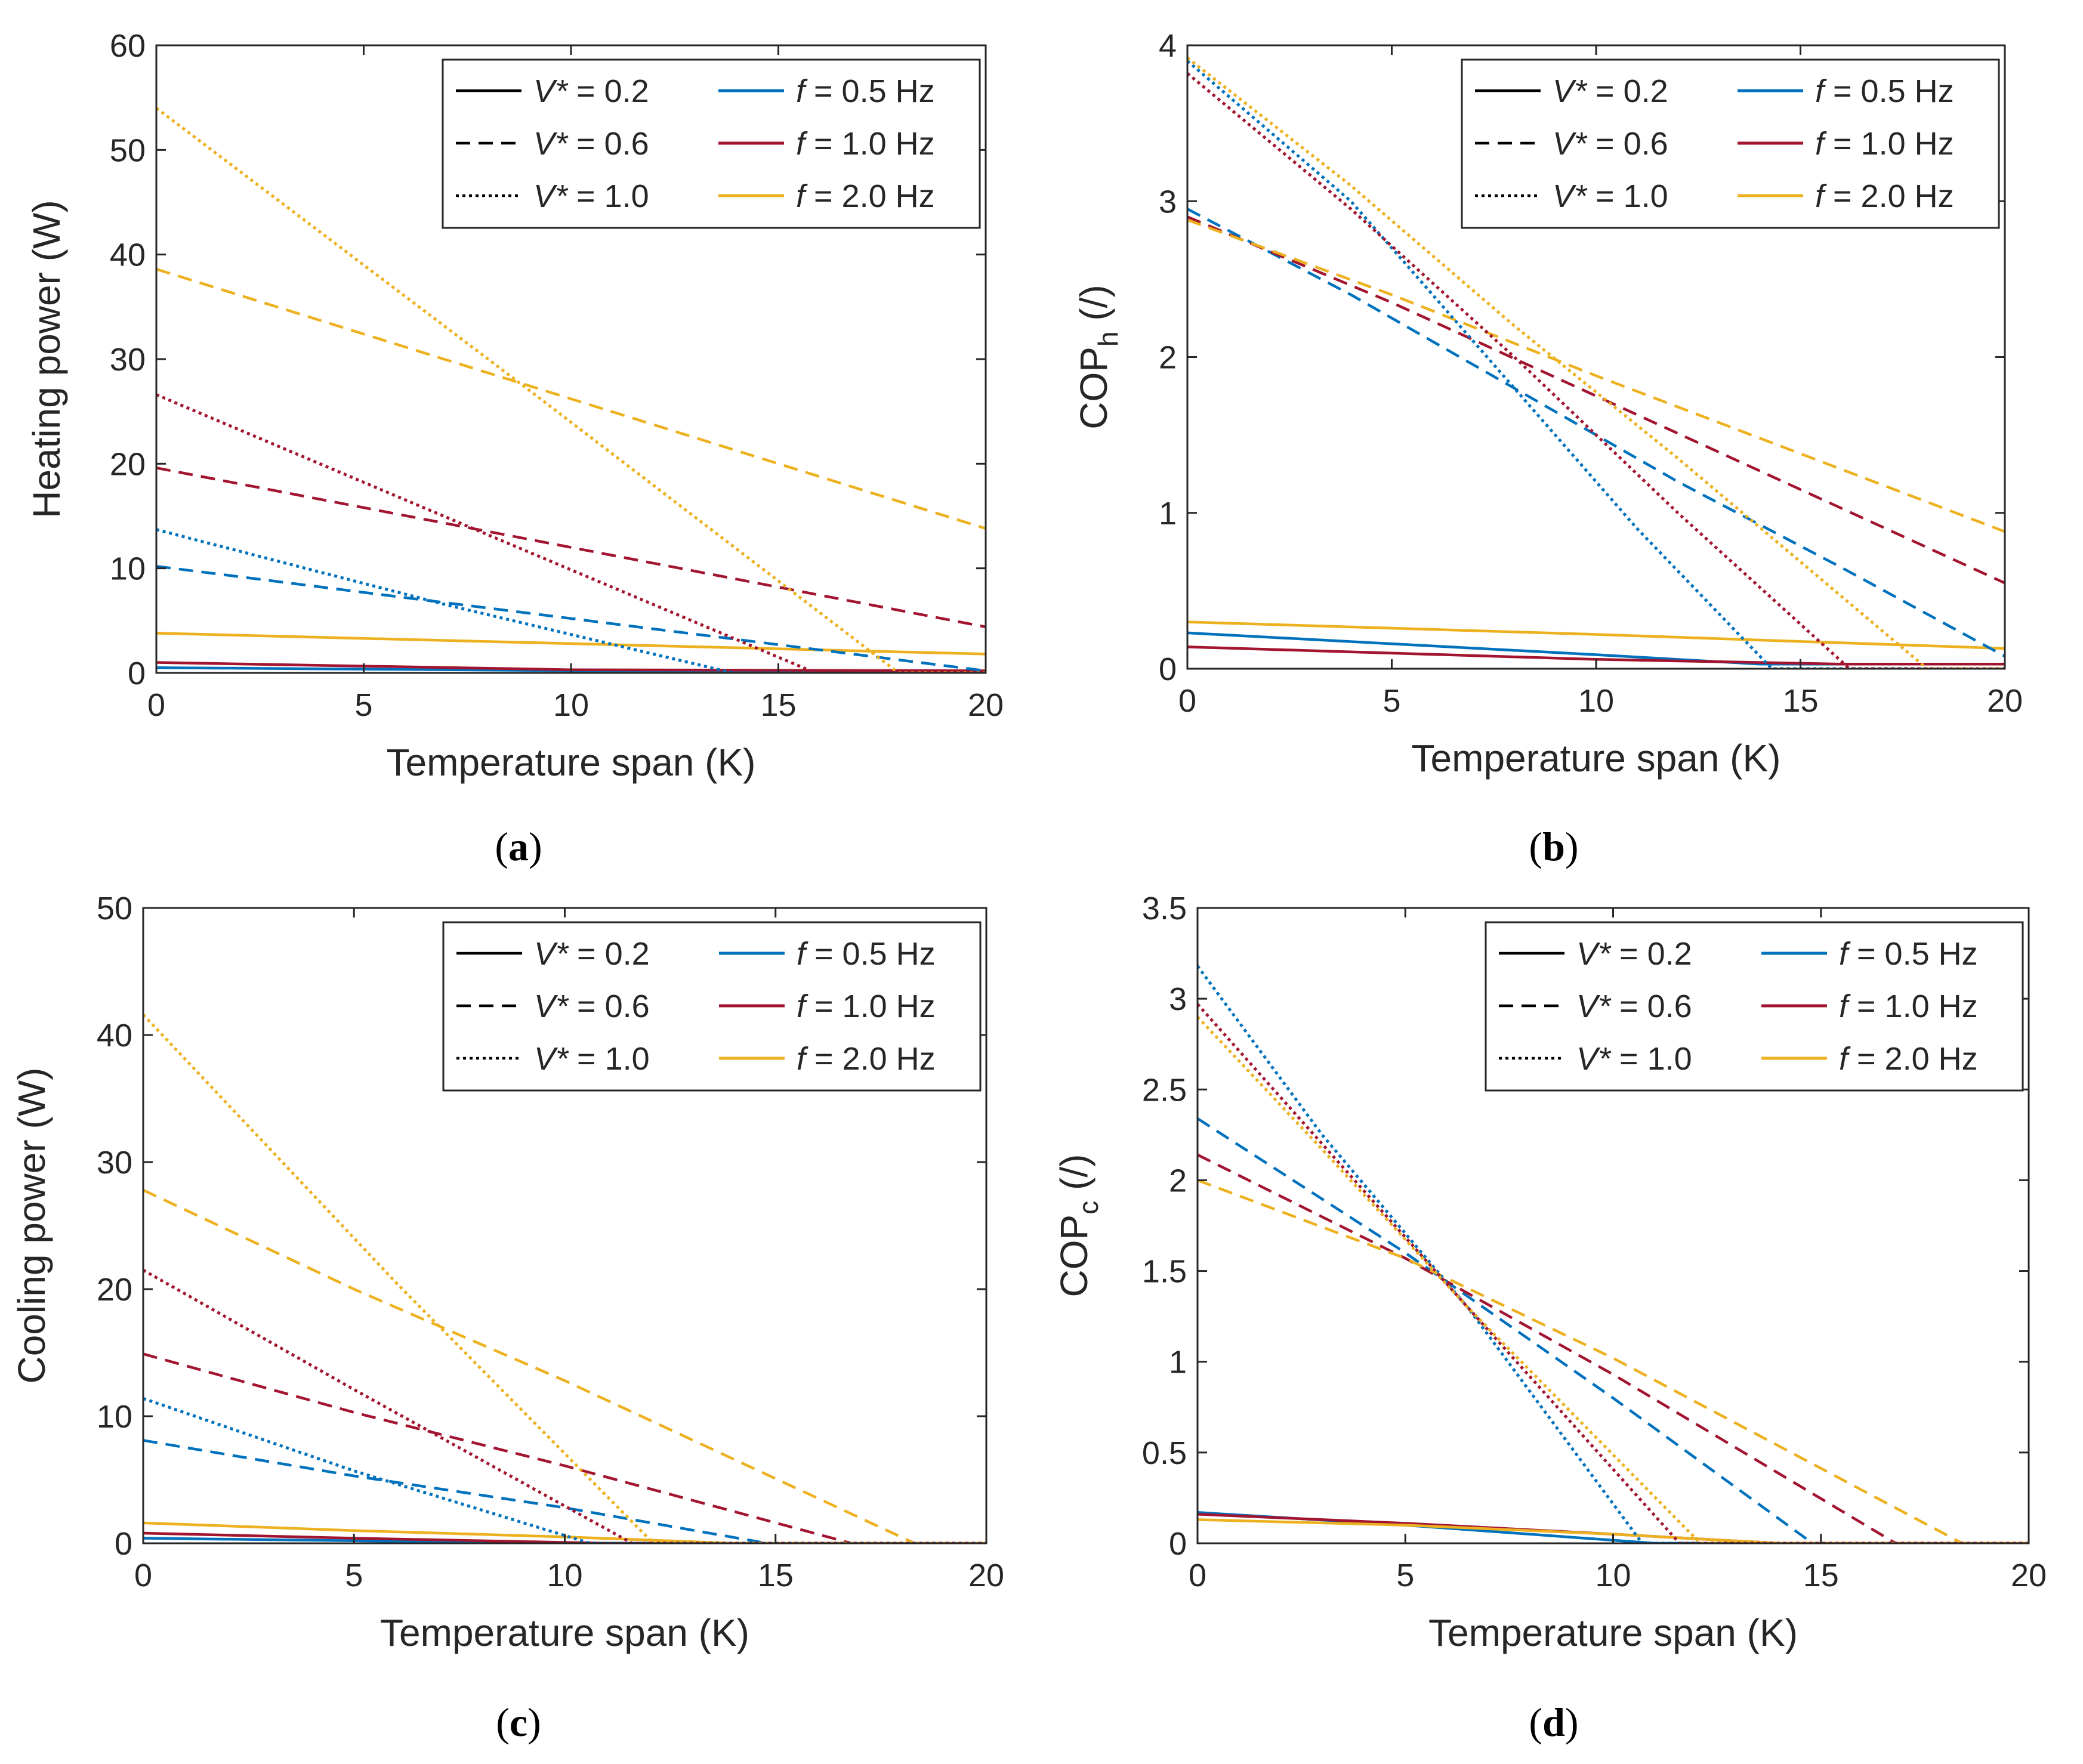 The width and height of the screenshot is (2083, 1764). What do you see at coordinates (128, 46) in the screenshot?
I see `y-tick-label: 60` at bounding box center [128, 46].